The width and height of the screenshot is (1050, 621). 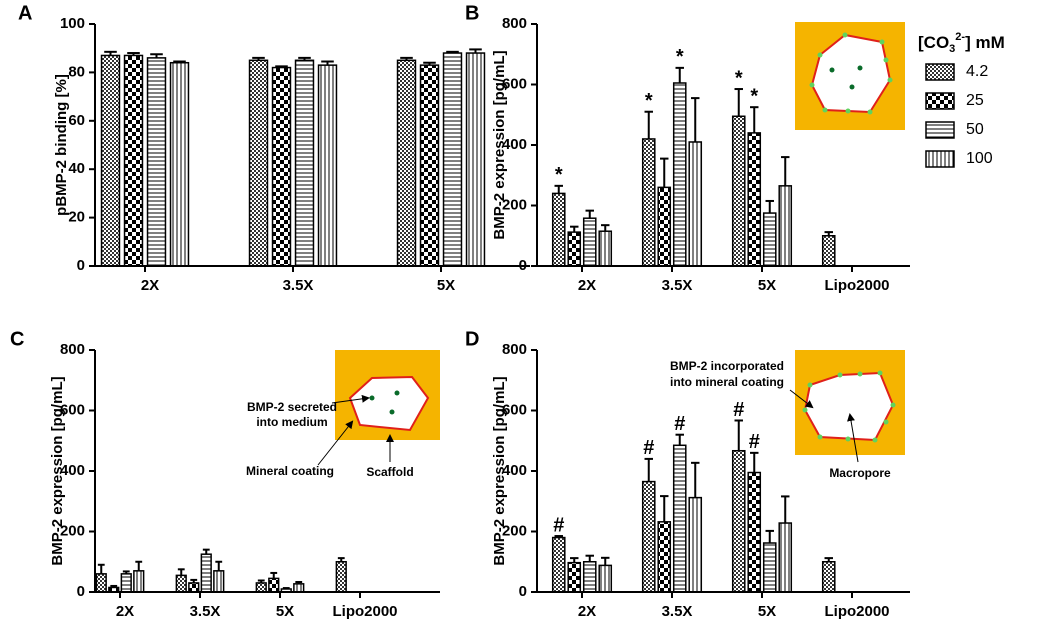 What do you see at coordinates (290, 471) in the screenshot?
I see `inset-label: Mineral coating` at bounding box center [290, 471].